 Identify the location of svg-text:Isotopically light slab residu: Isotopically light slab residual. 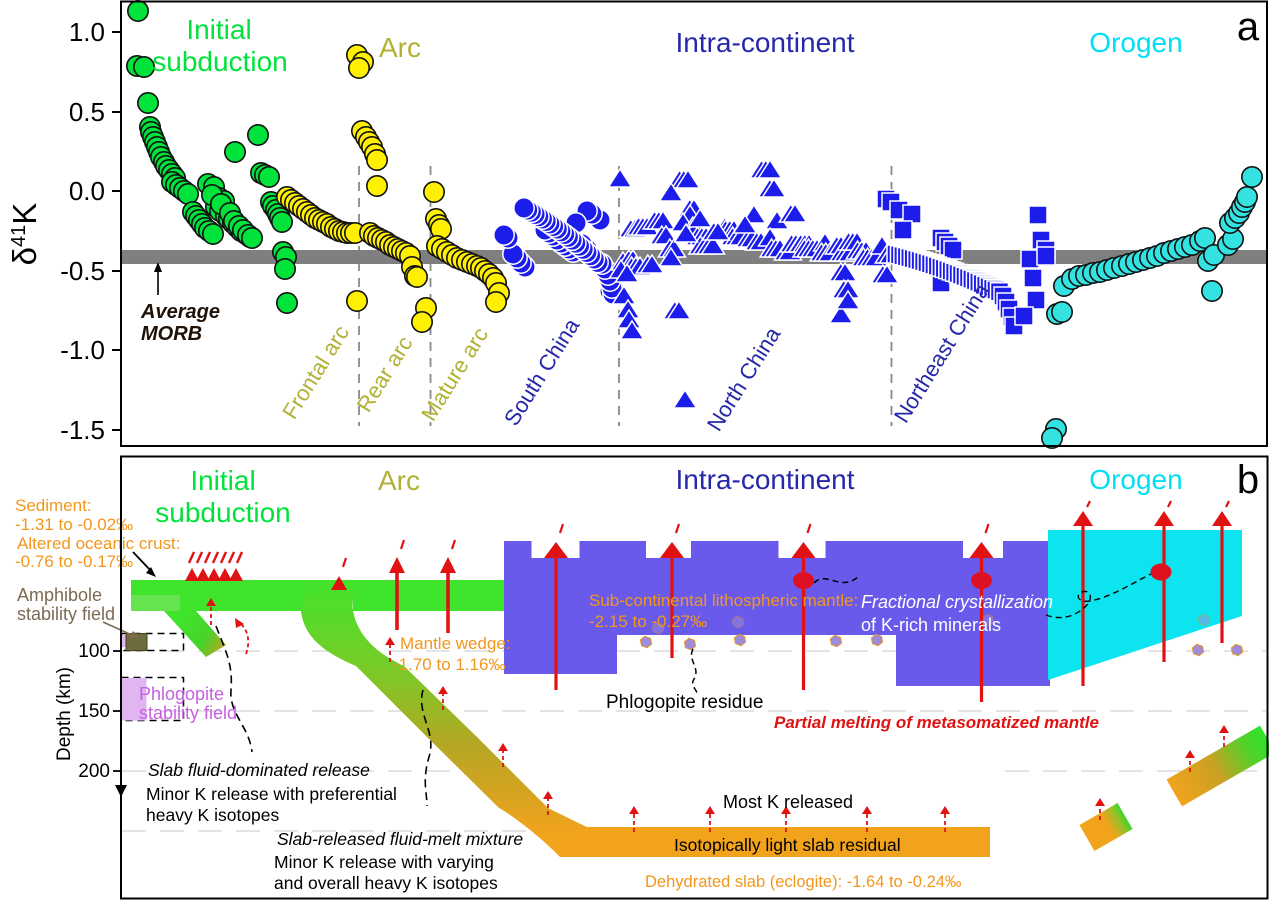
(787, 845).